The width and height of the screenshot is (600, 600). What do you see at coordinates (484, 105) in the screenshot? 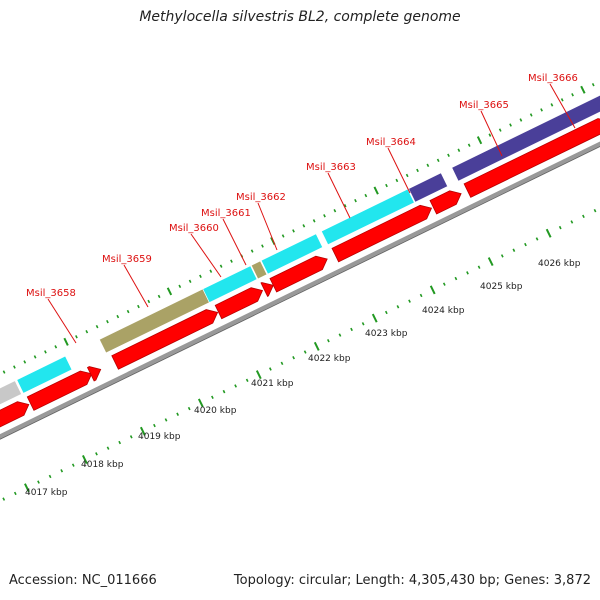
I see `gene-label: Msil_3665` at bounding box center [484, 105].